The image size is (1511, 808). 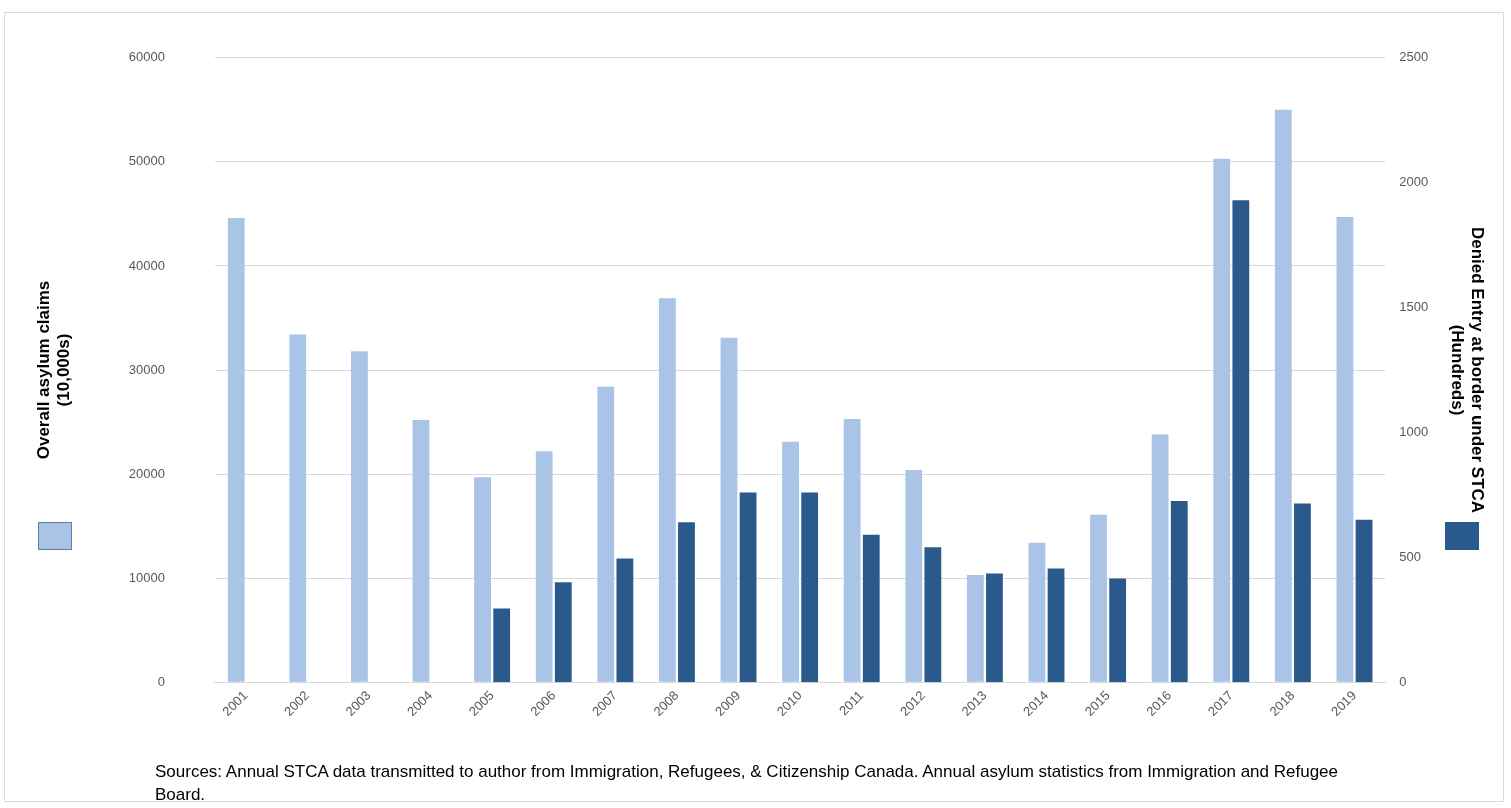 What do you see at coordinates (146, 369) in the screenshot?
I see `y-tick-label: 30000` at bounding box center [146, 369].